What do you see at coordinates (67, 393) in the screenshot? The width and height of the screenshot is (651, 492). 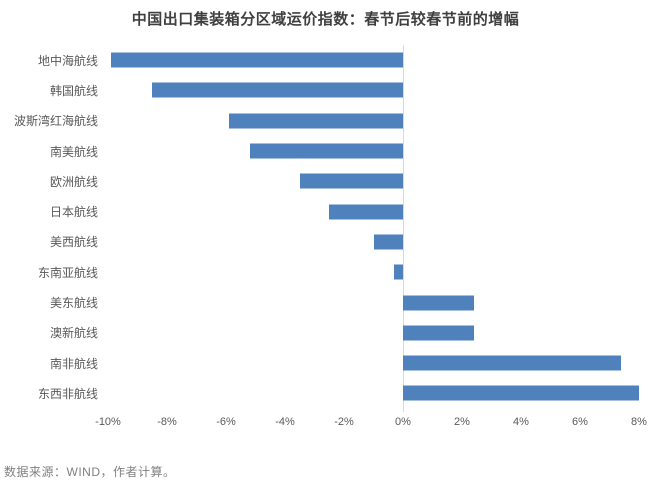 I see `category-label: 东西非航线` at bounding box center [67, 393].